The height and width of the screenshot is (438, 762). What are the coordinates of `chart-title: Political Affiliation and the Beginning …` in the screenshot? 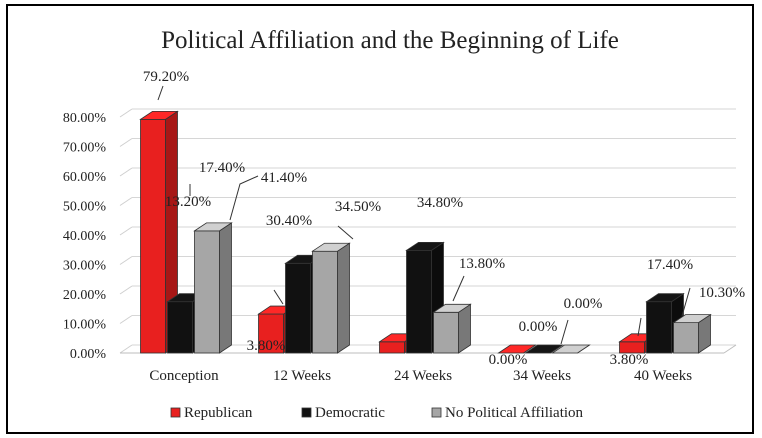 It's located at (390, 40).